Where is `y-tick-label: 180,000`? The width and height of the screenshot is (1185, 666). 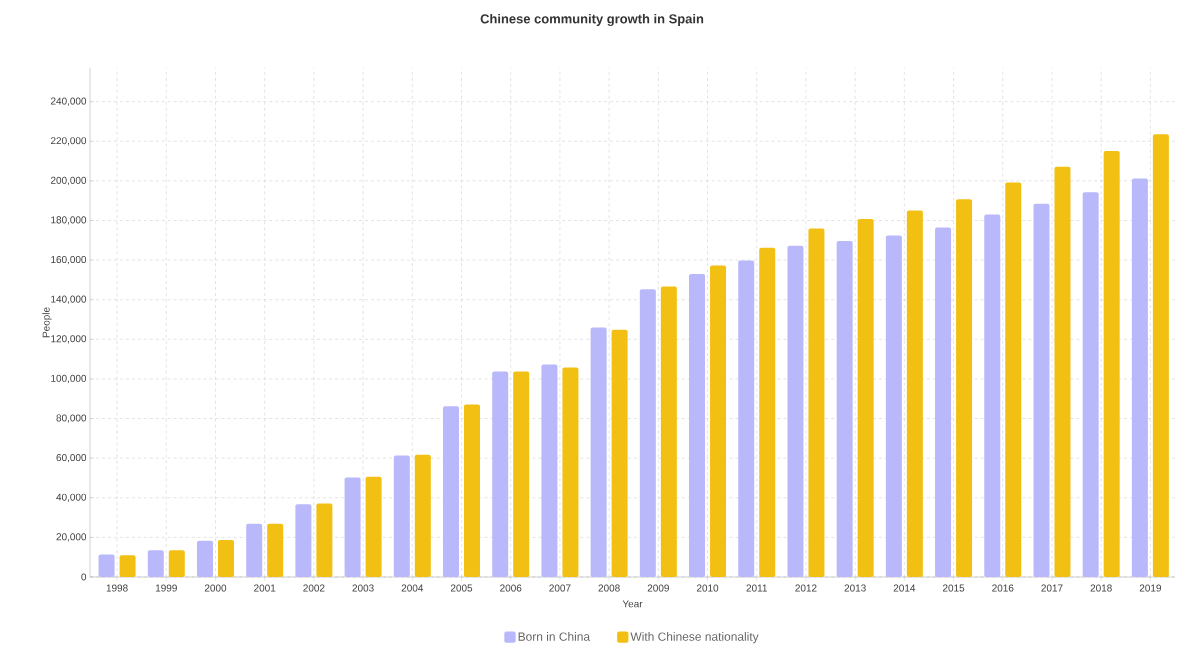
y-tick-label: 180,000 is located at coordinates (69, 220).